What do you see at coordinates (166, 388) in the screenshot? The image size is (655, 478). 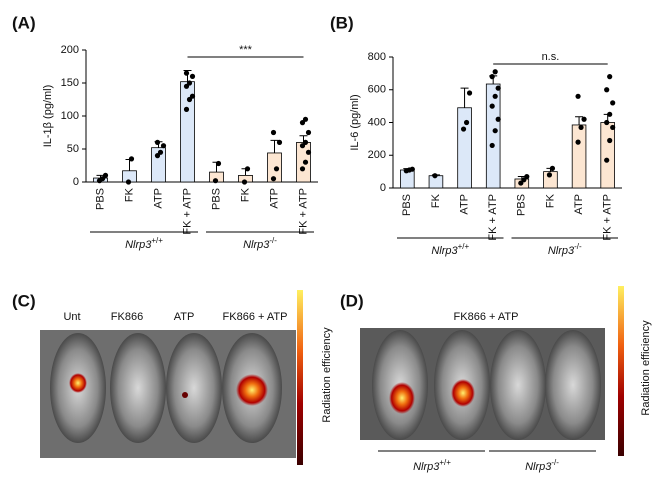 I see `mice-c` at bounding box center [166, 388].